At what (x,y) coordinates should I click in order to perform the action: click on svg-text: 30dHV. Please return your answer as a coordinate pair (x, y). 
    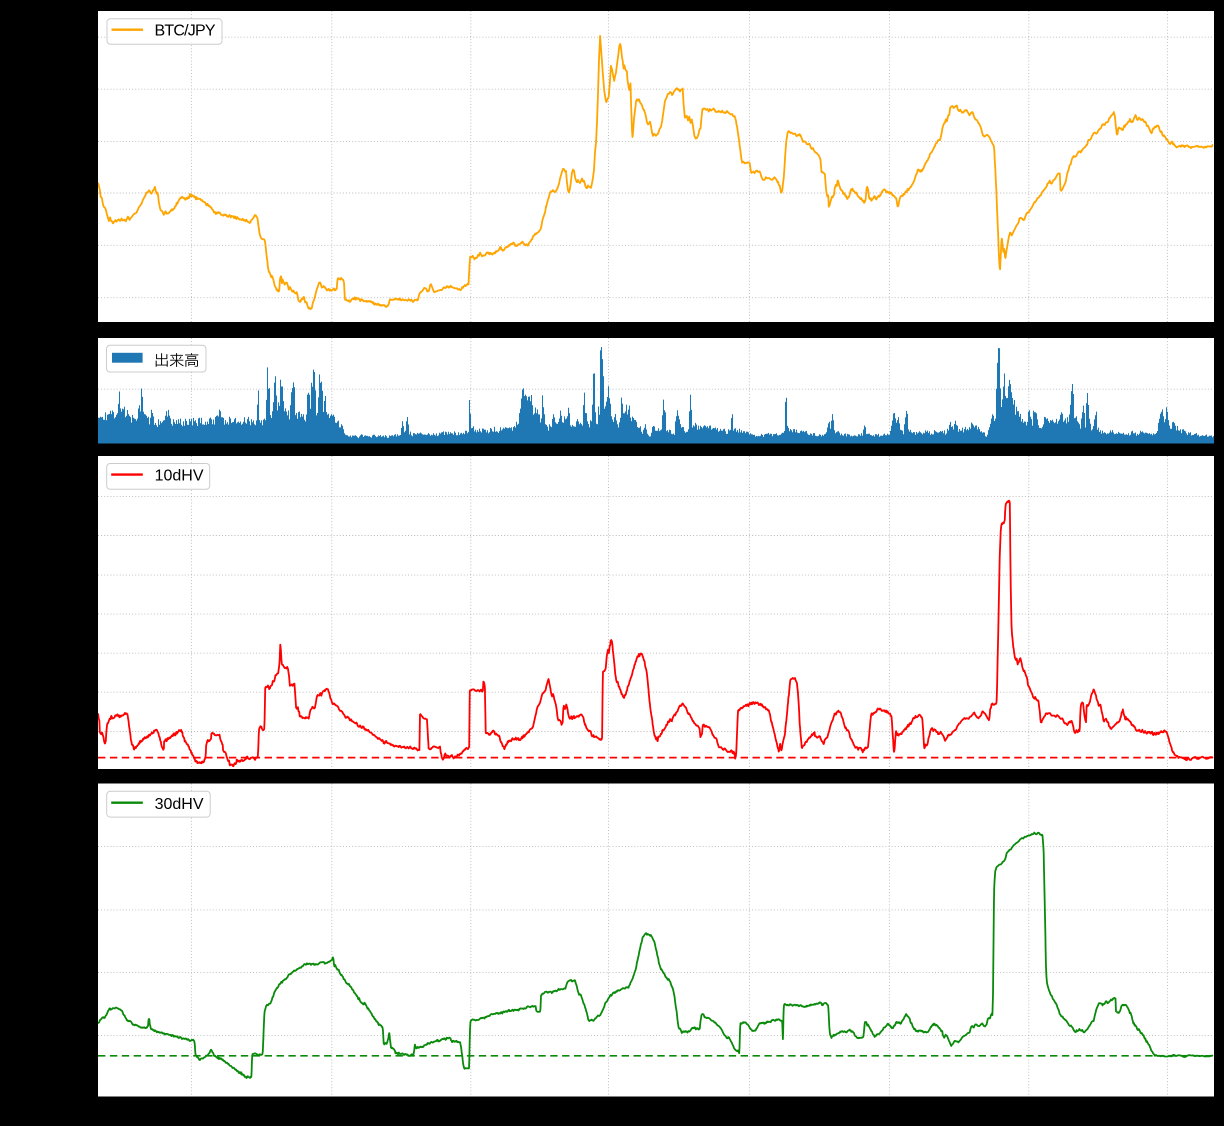
    Looking at the image, I should click on (179, 804).